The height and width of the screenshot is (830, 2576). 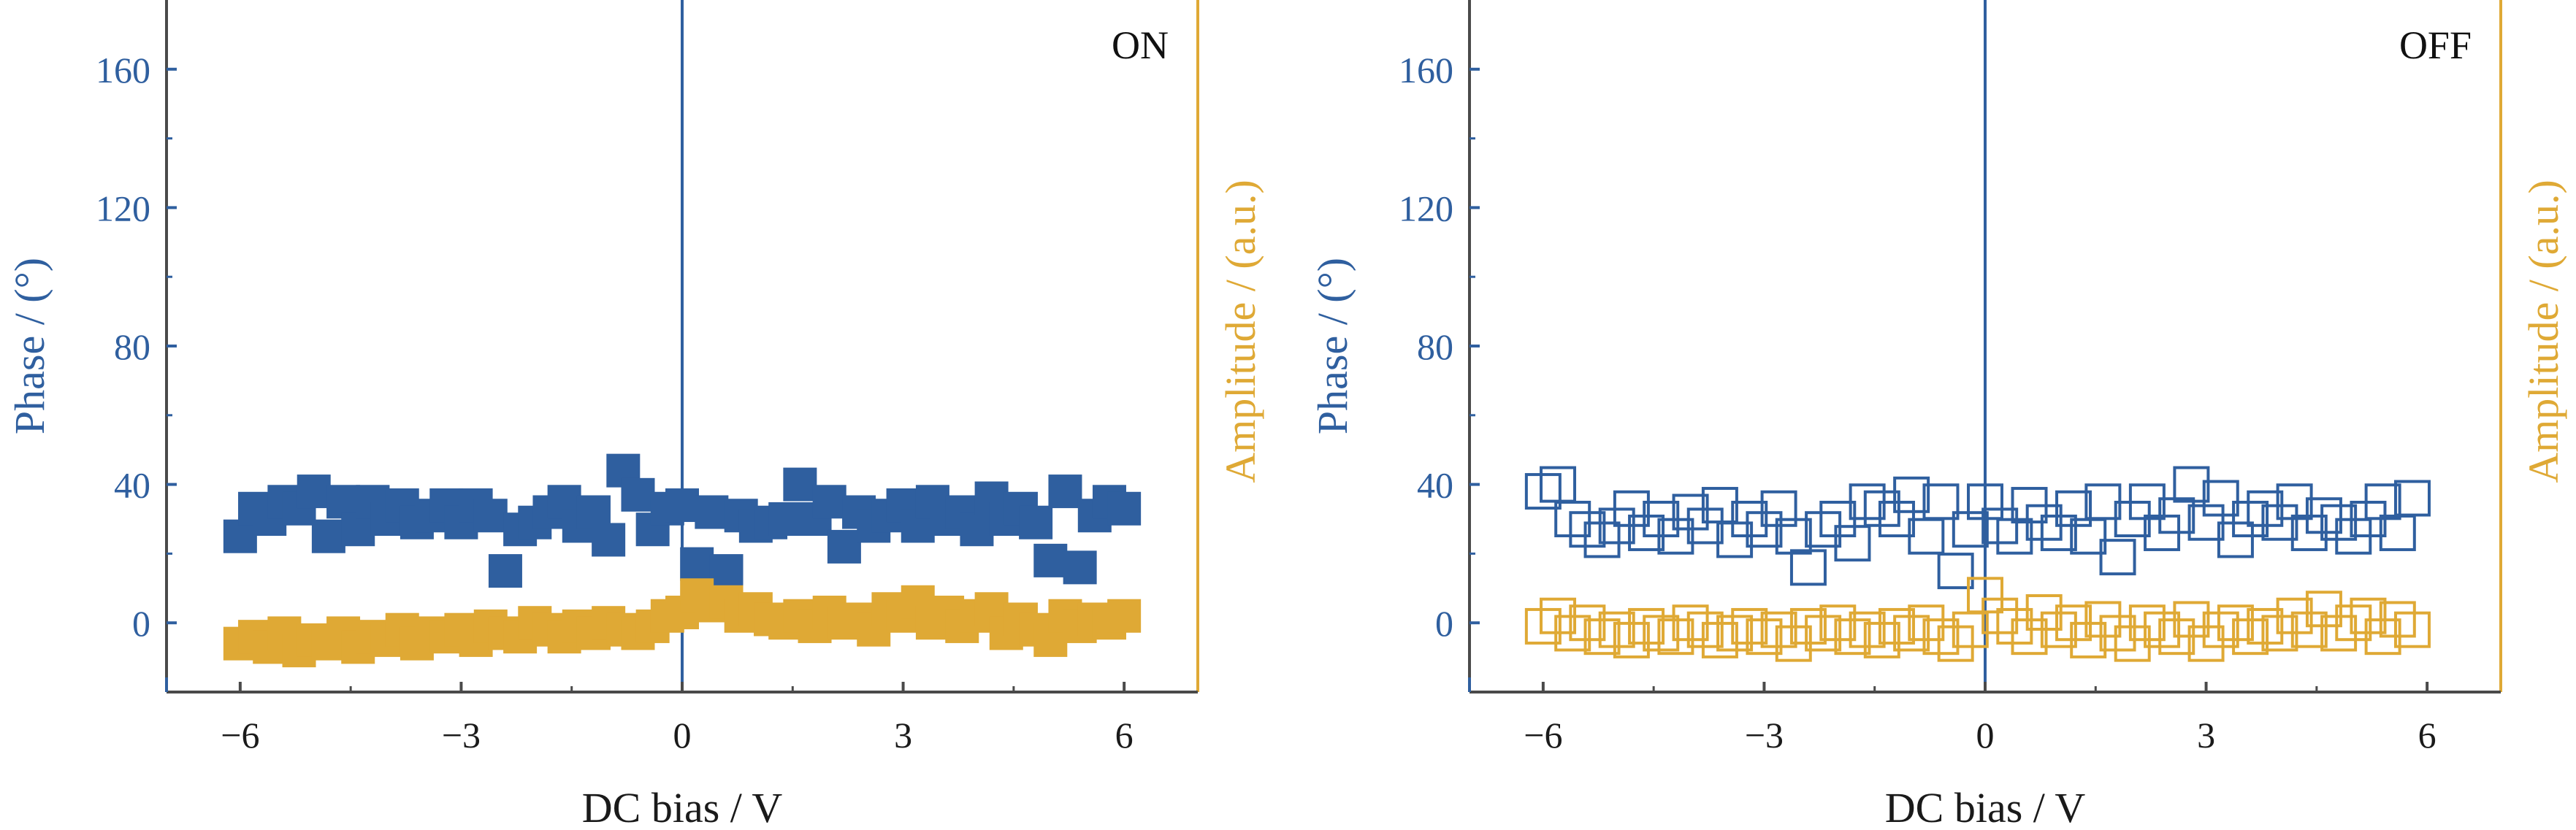 I want to click on y-tick-label: 80, so click(x=132, y=346).